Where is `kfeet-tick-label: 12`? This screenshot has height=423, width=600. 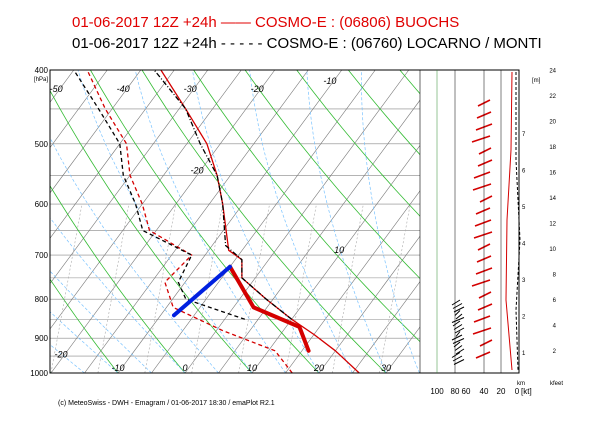
kfeet-tick-label: 12 is located at coordinates (552, 225).